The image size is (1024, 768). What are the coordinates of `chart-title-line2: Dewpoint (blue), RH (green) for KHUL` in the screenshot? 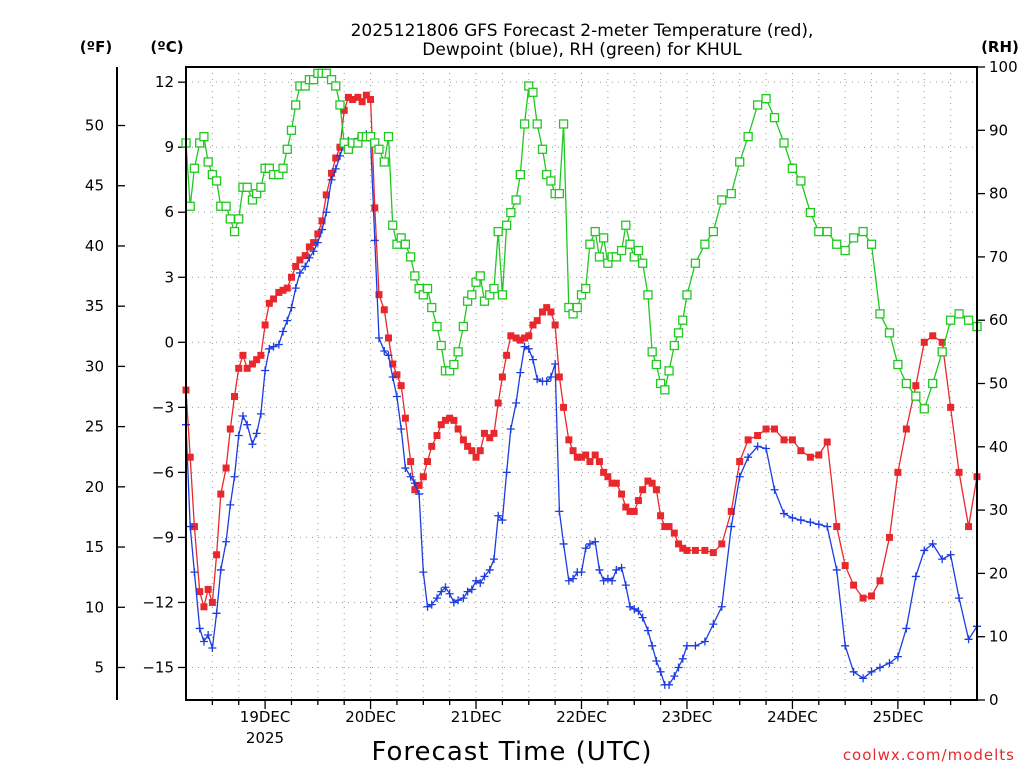 It's located at (582, 50).